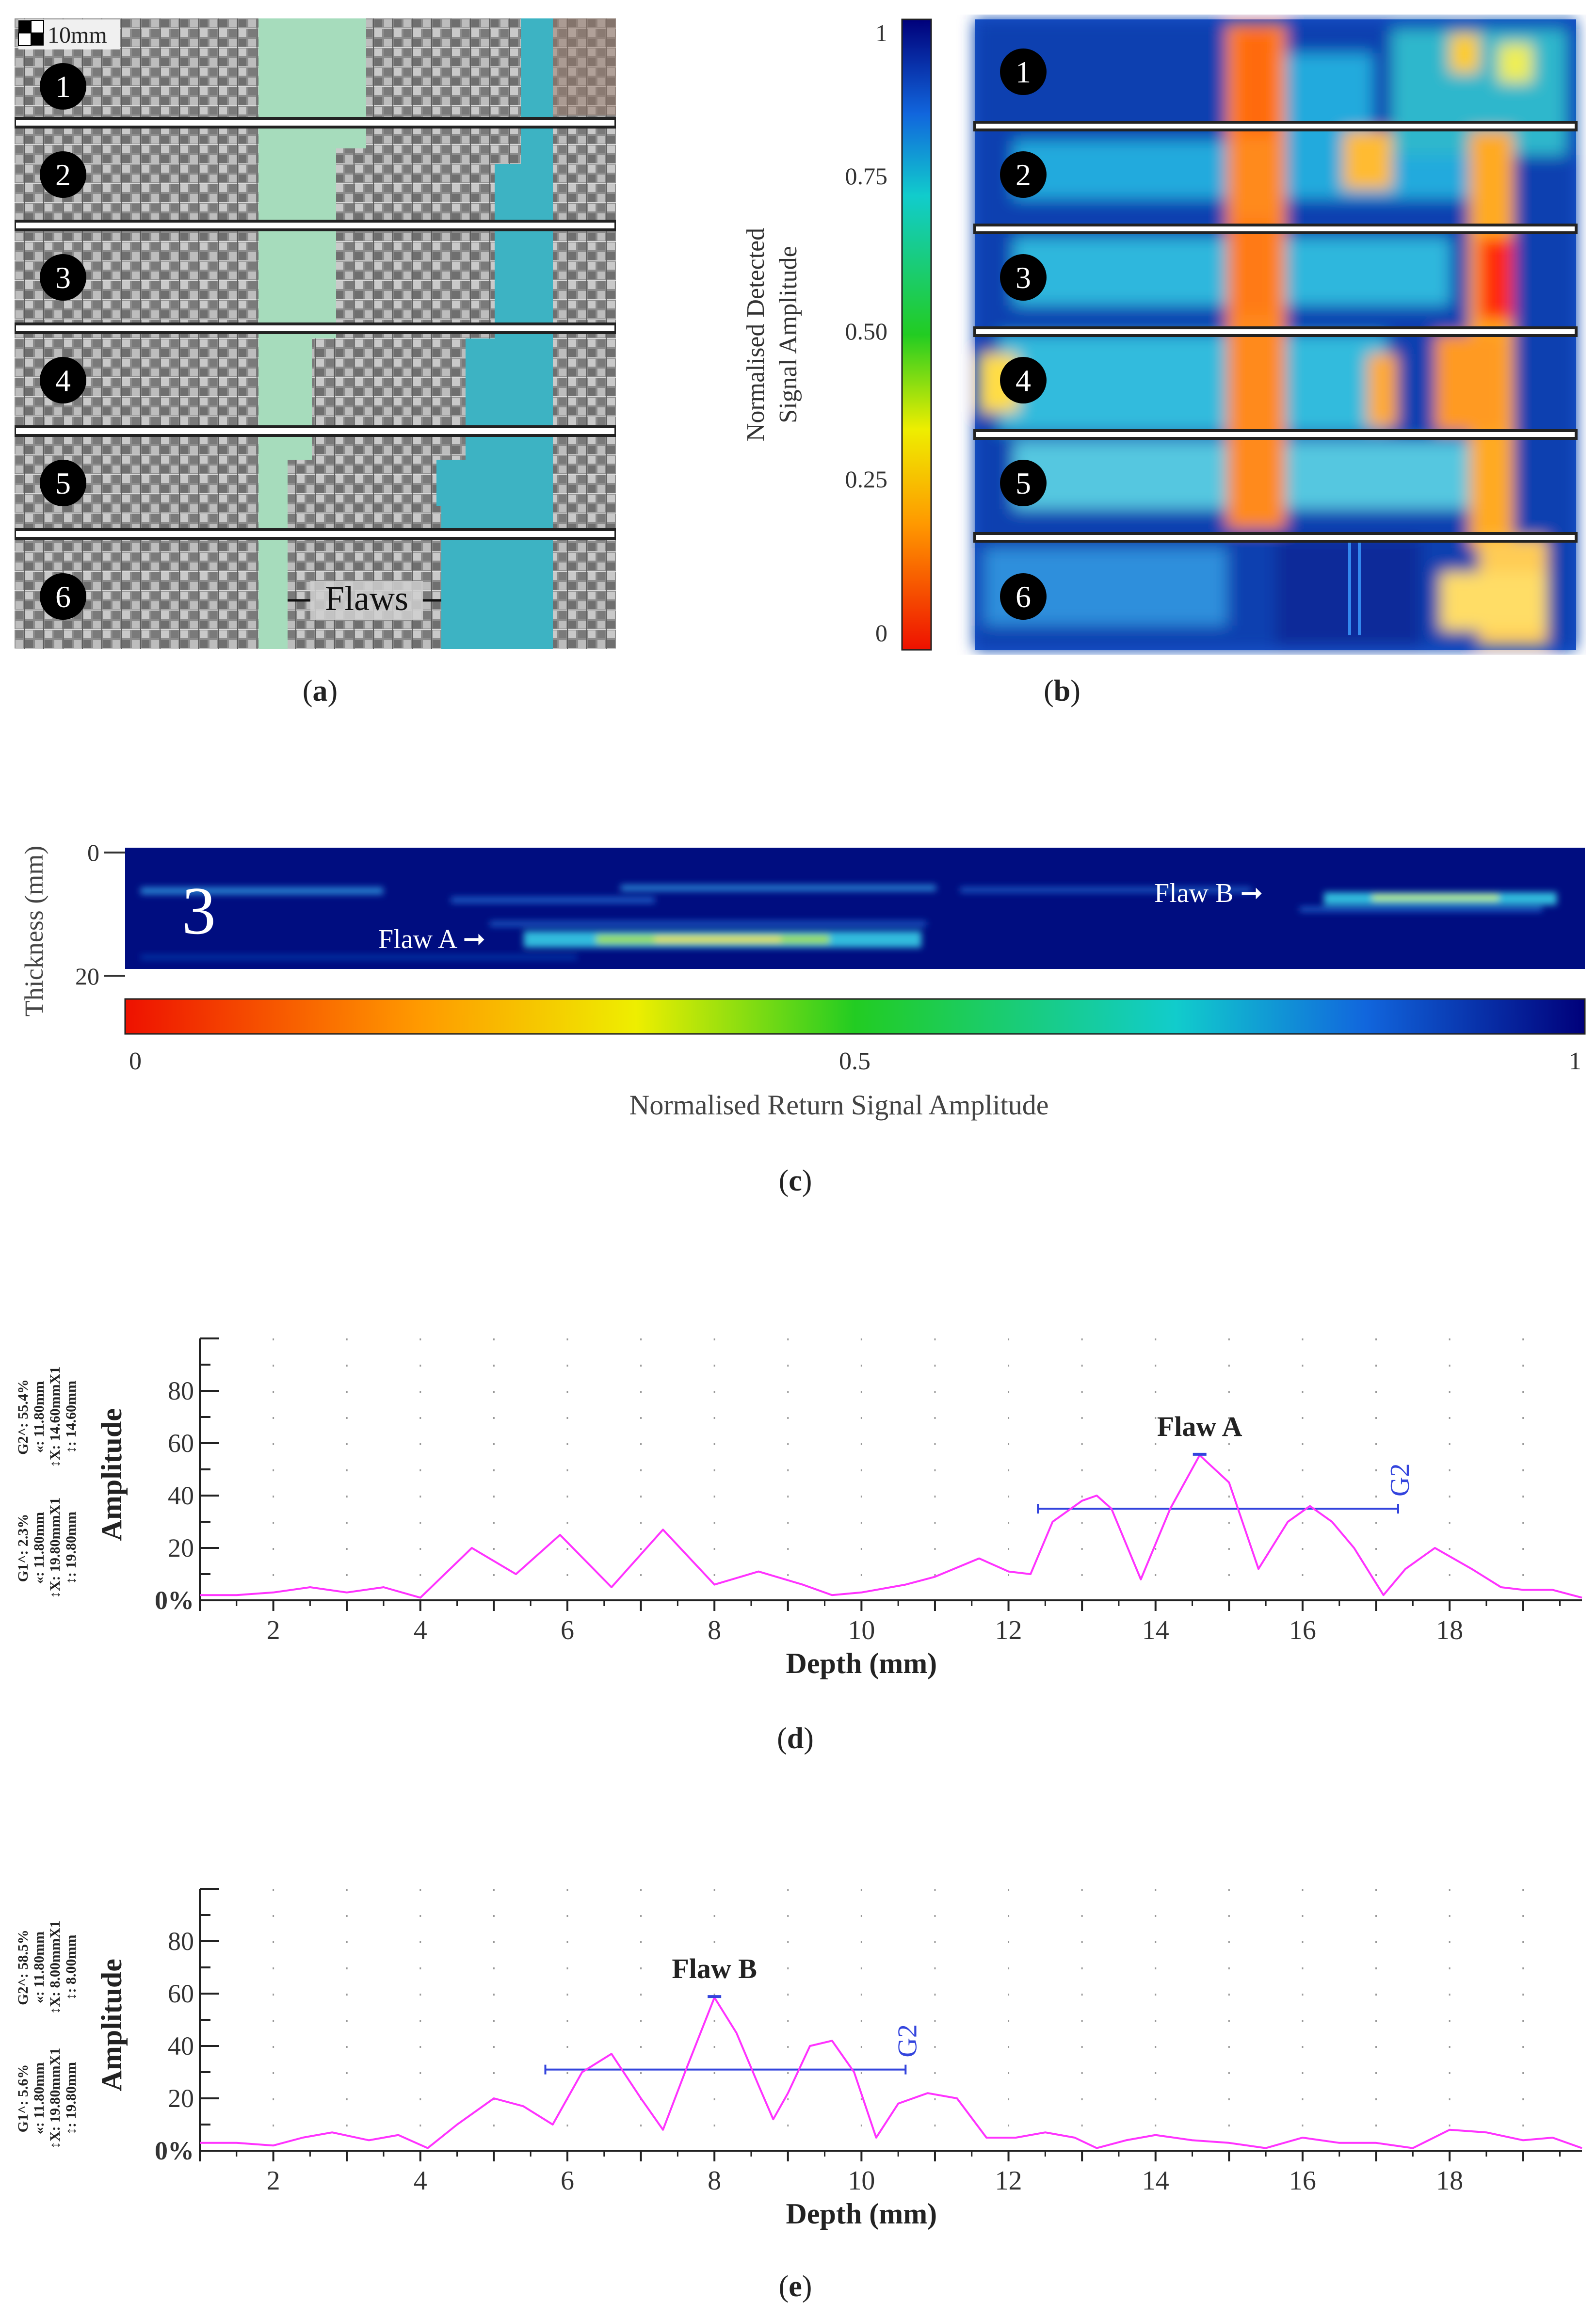  I want to click on caption-b: (b), so click(1062, 691).